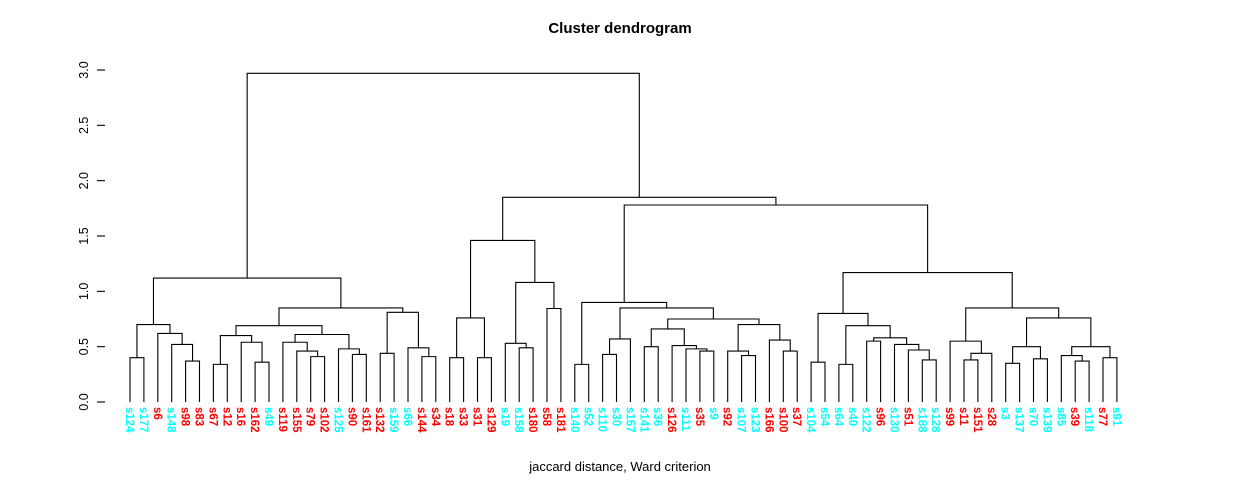  I want to click on leaf-label: s92, so click(727, 416).